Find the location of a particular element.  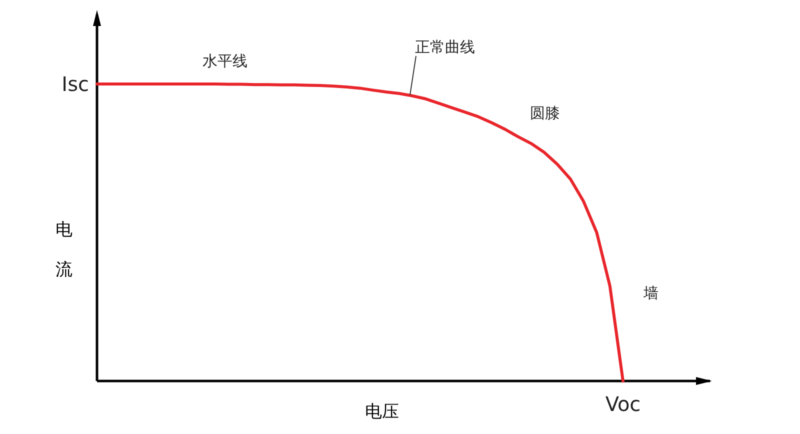

annotation: 墙 is located at coordinates (651, 293).